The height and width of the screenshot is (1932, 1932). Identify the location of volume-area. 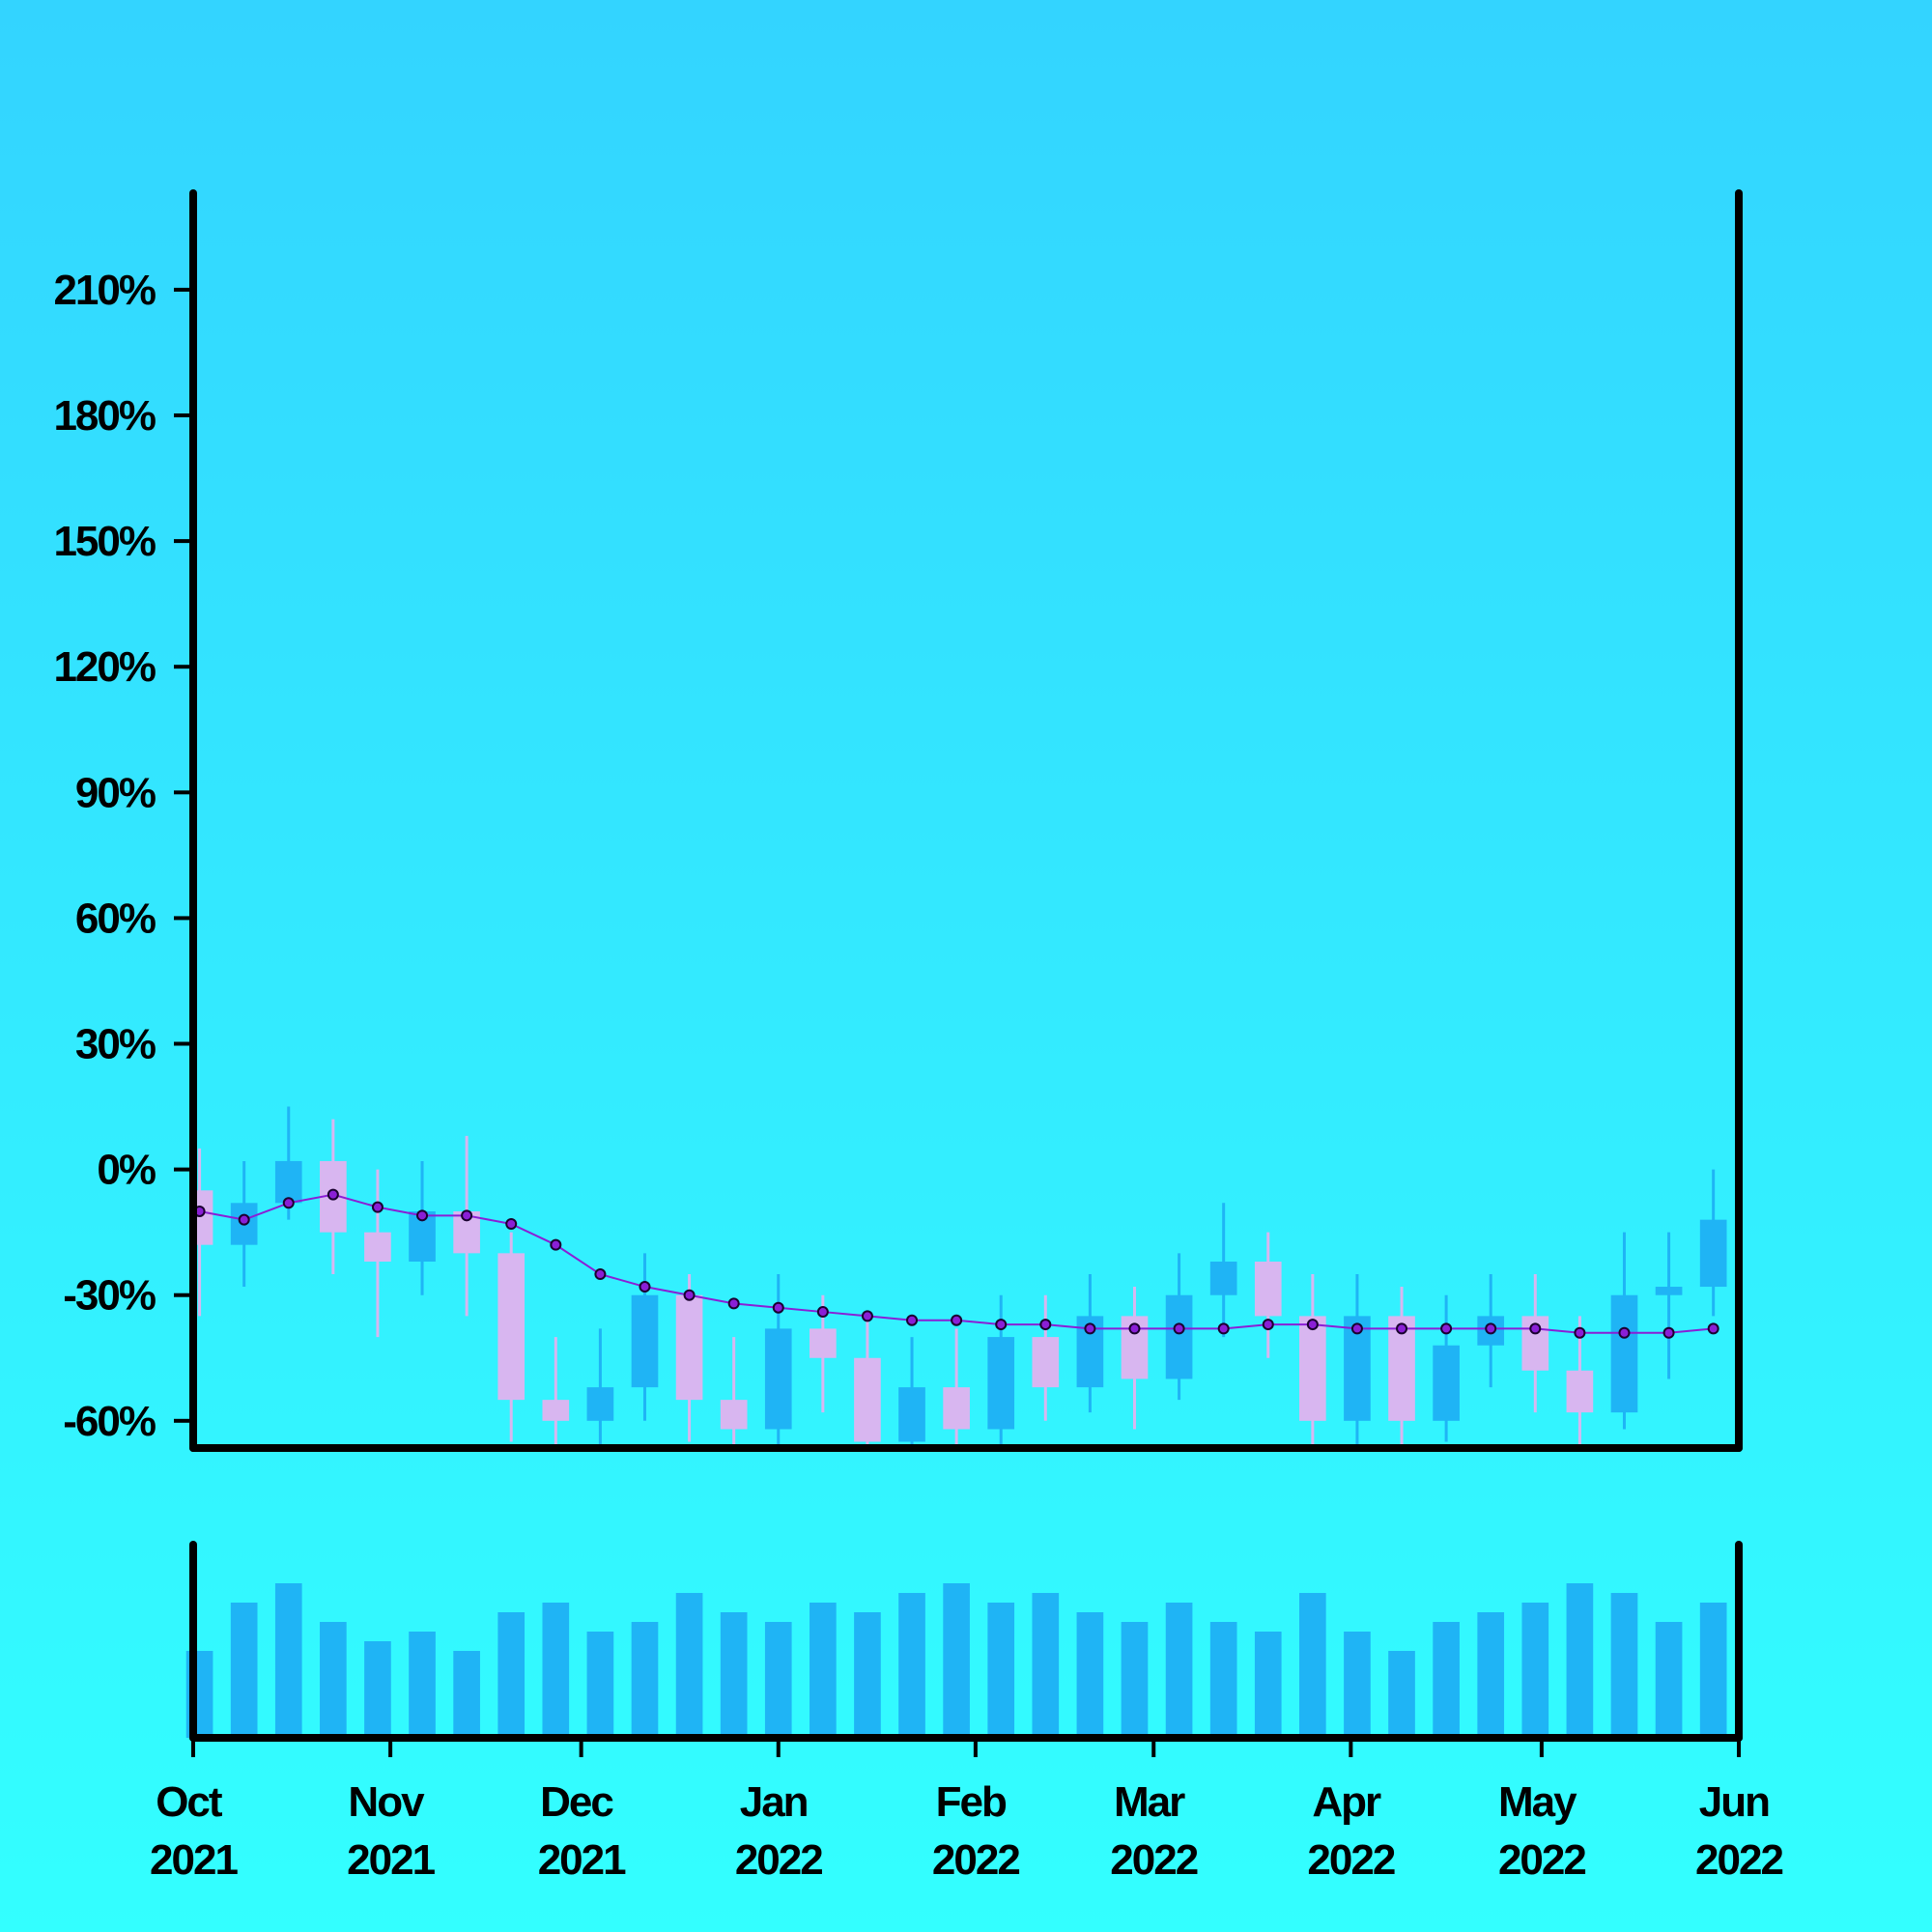
(956, 1660).